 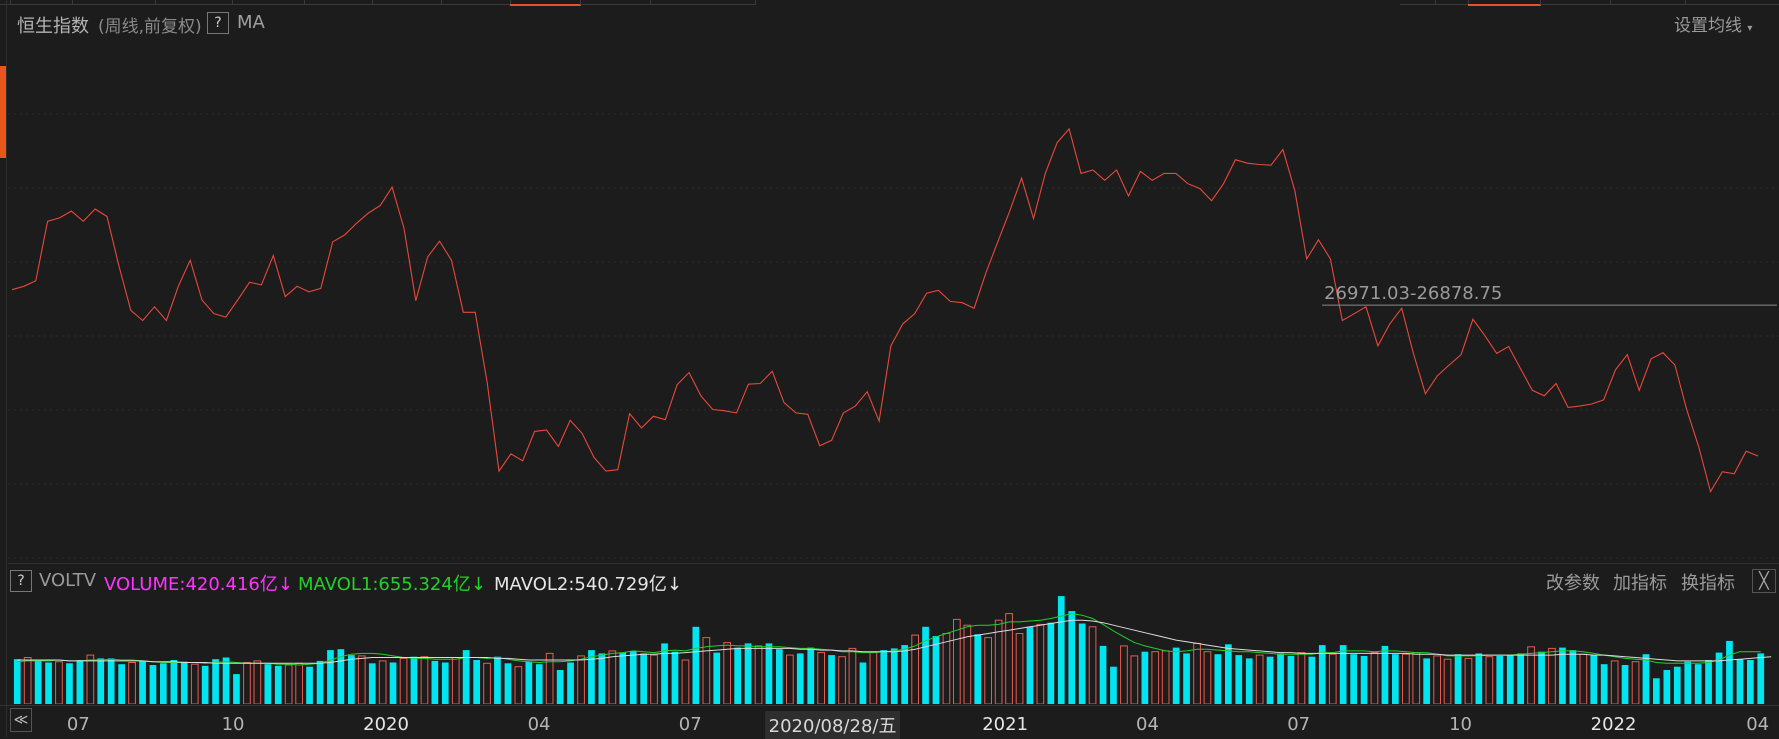 I want to click on add-indicator-button: 加指标, so click(x=1640, y=583).